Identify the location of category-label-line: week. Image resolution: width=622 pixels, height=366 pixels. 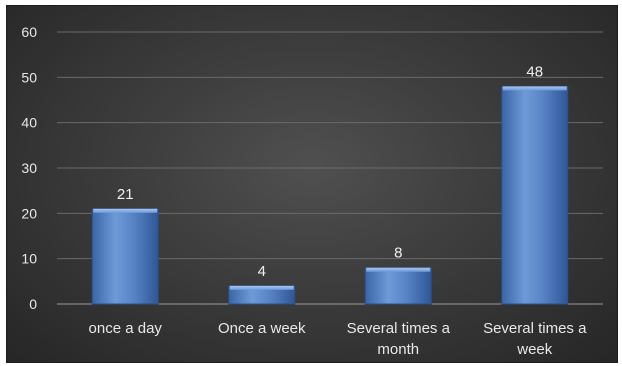
(534, 349).